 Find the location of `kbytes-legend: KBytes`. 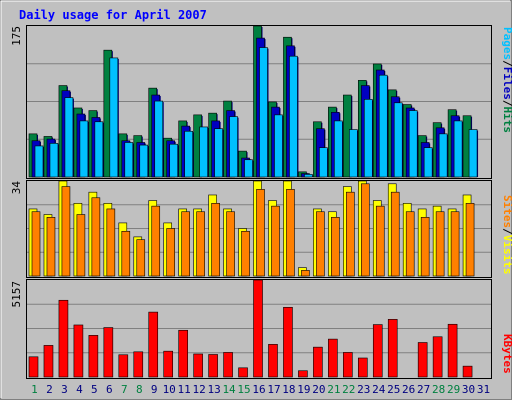

kbytes-legend: KBytes is located at coordinates (506, 354).